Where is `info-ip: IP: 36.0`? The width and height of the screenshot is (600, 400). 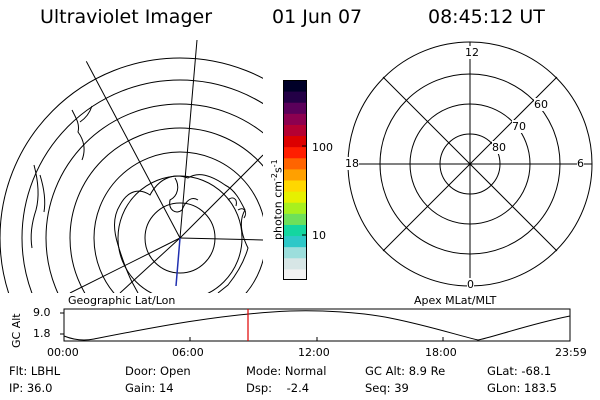 info-ip: IP: 36.0 is located at coordinates (31, 388).